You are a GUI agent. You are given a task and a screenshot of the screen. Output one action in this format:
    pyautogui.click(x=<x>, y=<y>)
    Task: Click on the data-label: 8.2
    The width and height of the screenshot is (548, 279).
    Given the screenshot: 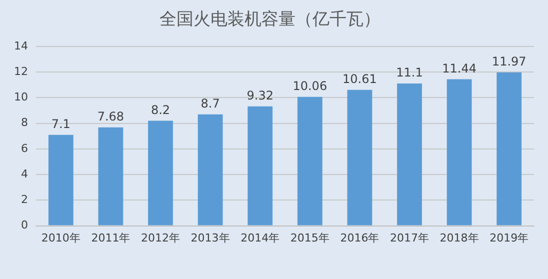 What is the action you would take?
    pyautogui.click(x=160, y=109)
    